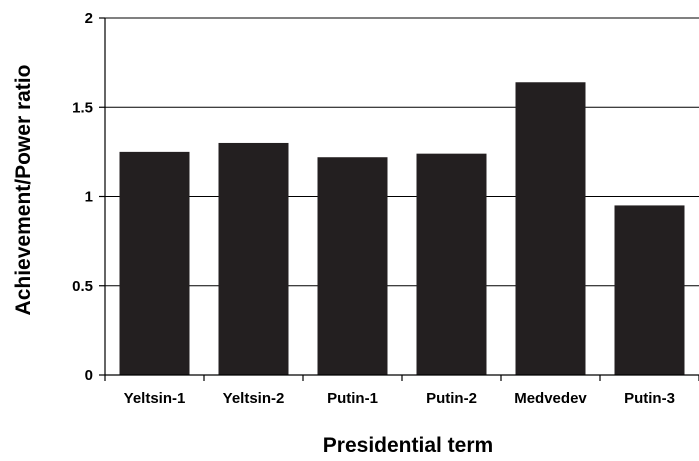 This screenshot has width=699, height=461. I want to click on y-axis-title: Achievement/Power ratio, so click(23, 190).